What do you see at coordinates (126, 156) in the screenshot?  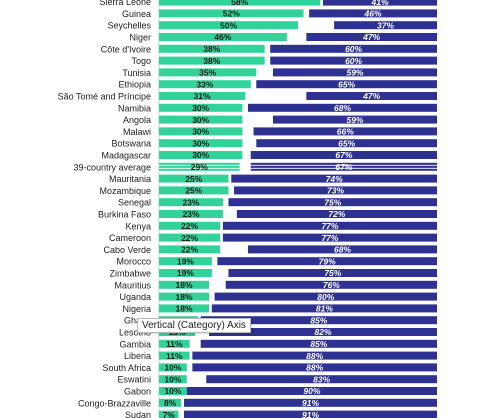 I see `category-label: Madagascar` at bounding box center [126, 156].